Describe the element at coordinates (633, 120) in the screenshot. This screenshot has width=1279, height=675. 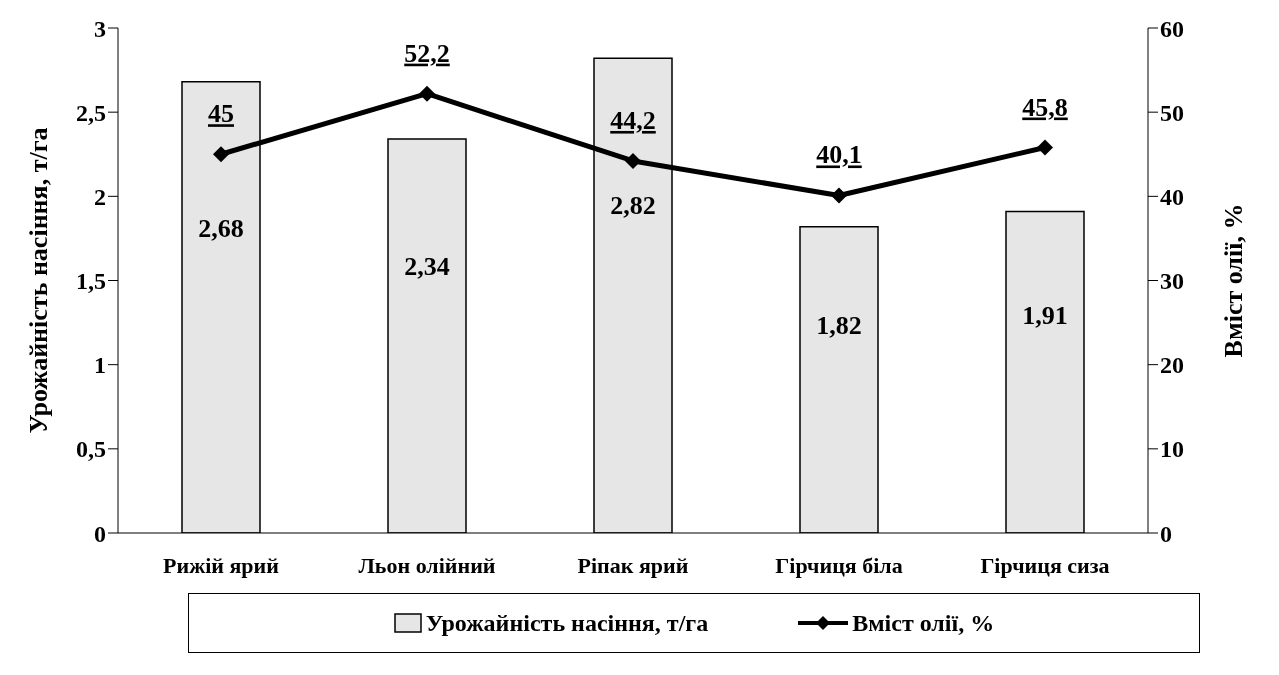
I see `data-label: 44,2` at that location.